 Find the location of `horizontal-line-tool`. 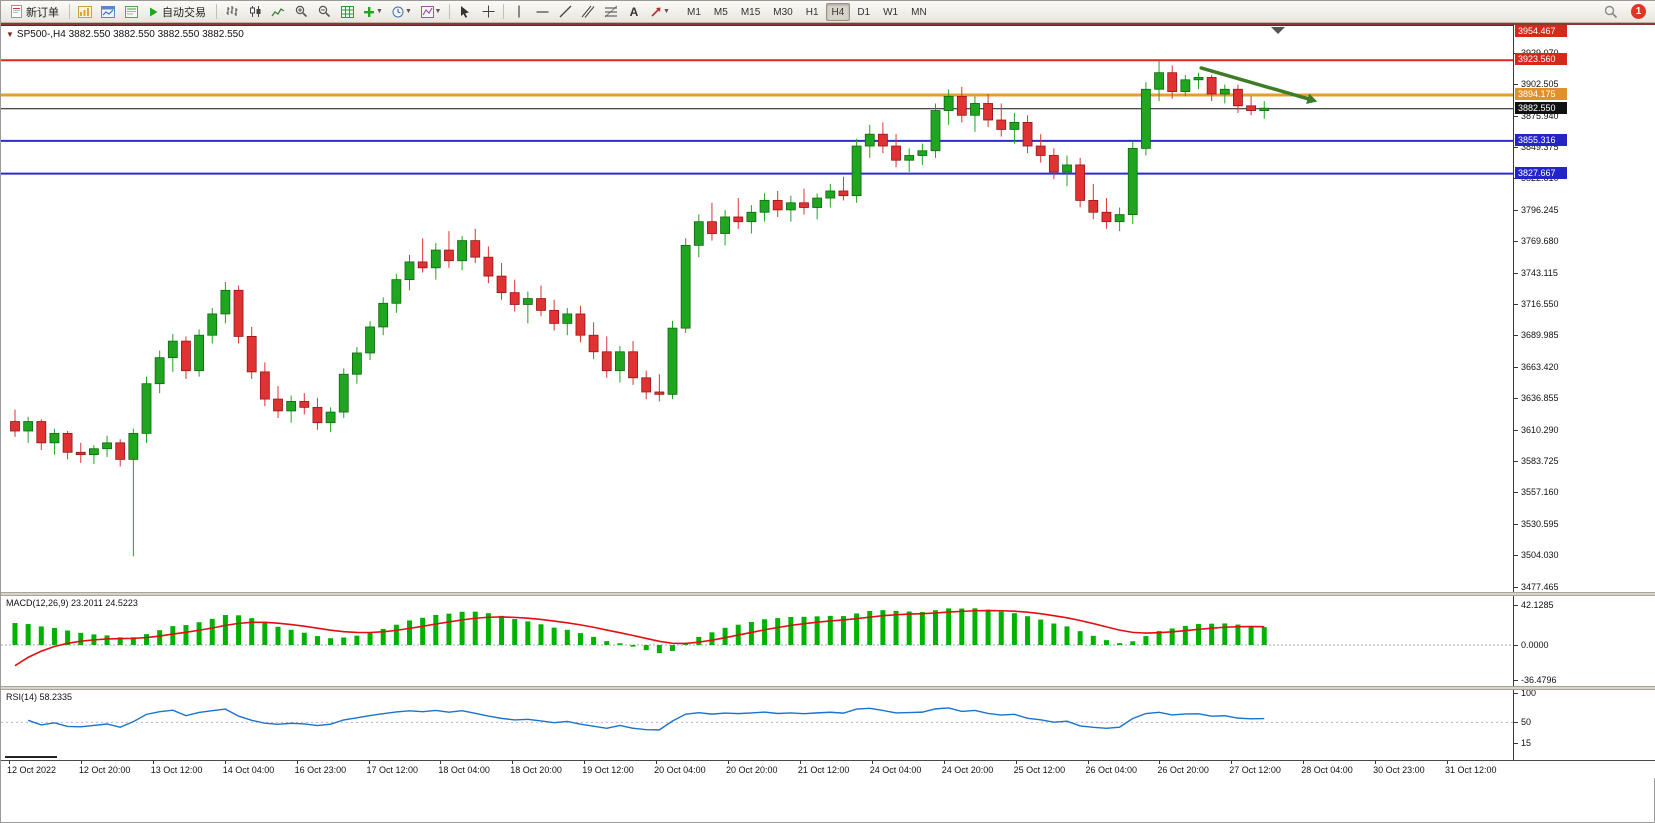

horizontal-line-tool is located at coordinates (542, 11).